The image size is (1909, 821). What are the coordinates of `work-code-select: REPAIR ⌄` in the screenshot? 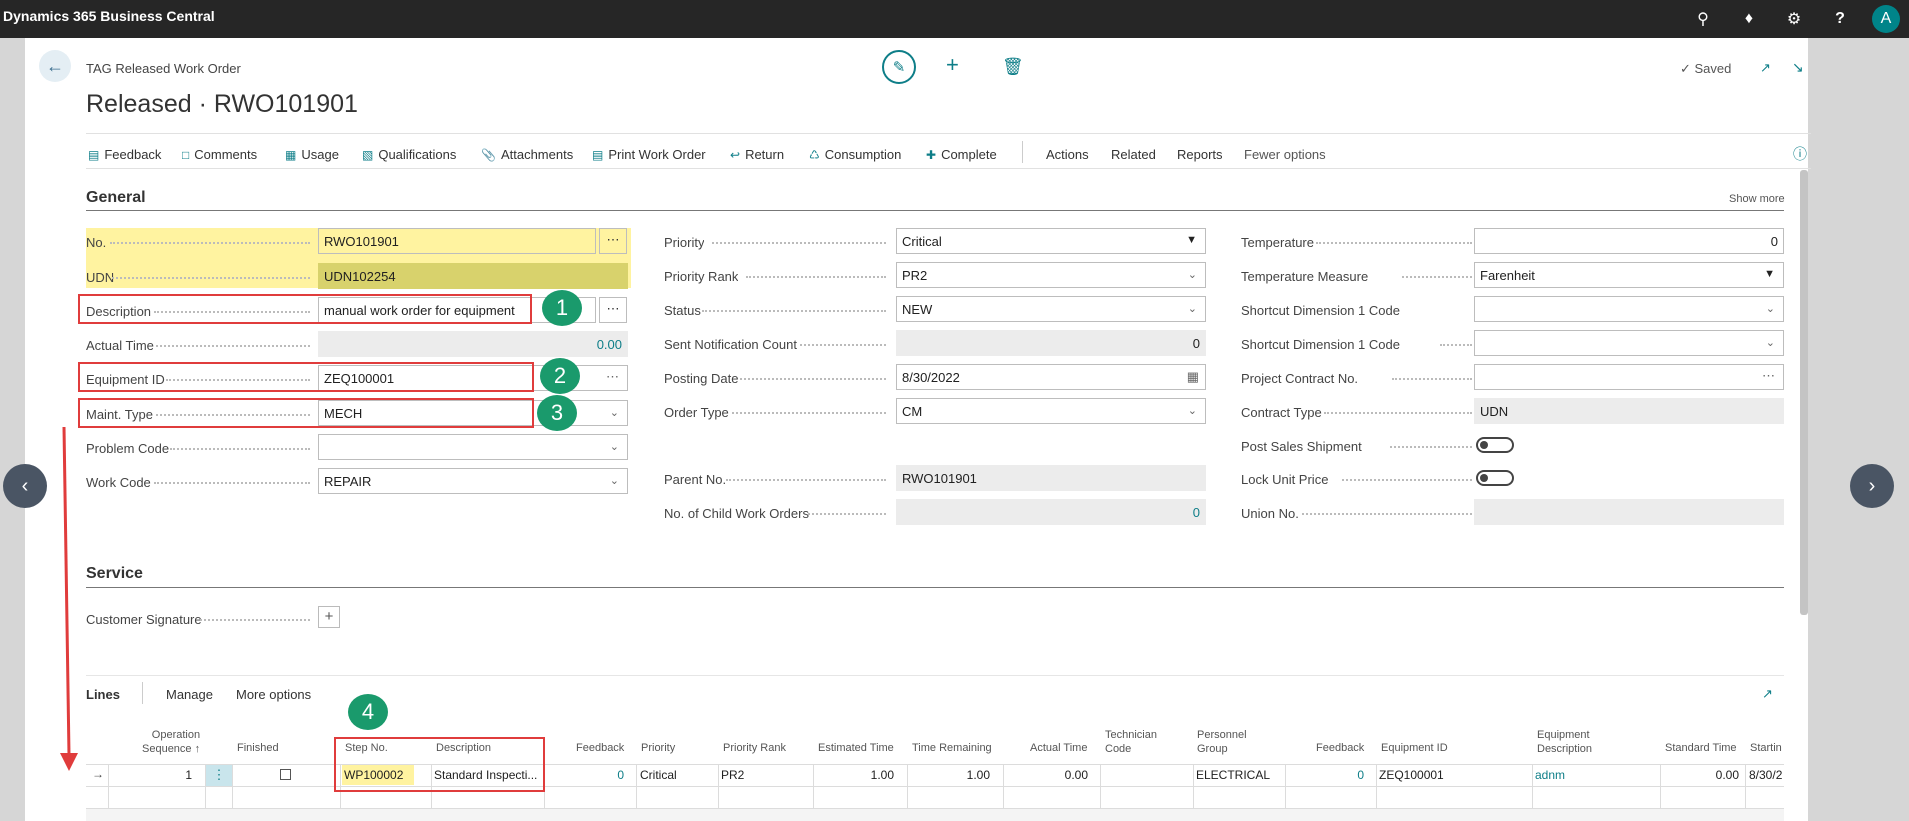 It's located at (473, 481).